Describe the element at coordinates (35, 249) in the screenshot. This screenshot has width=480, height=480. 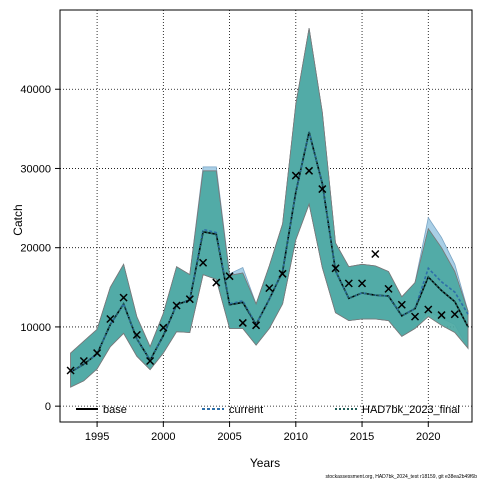
I see `y-tick-label-20000: 20000` at that location.